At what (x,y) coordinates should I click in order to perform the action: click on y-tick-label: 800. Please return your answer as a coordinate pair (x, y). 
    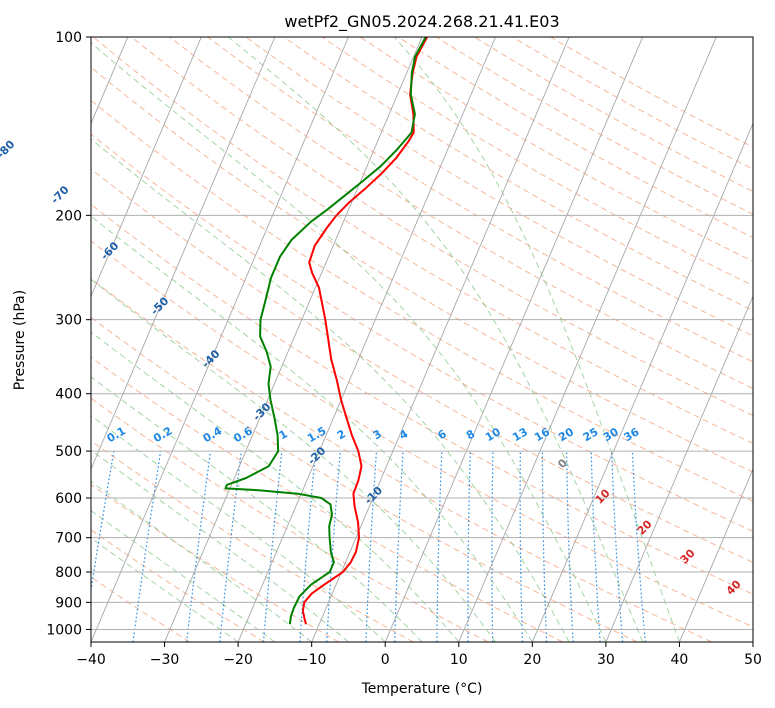
    Looking at the image, I should click on (68, 573).